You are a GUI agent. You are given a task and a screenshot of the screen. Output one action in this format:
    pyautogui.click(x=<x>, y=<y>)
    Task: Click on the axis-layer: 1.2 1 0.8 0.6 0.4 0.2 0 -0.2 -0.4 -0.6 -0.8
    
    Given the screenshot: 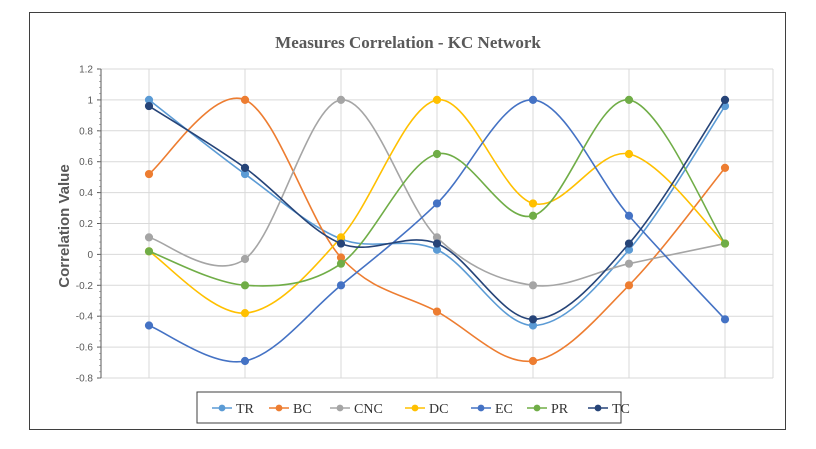 What is the action you would take?
    pyautogui.click(x=89, y=225)
    